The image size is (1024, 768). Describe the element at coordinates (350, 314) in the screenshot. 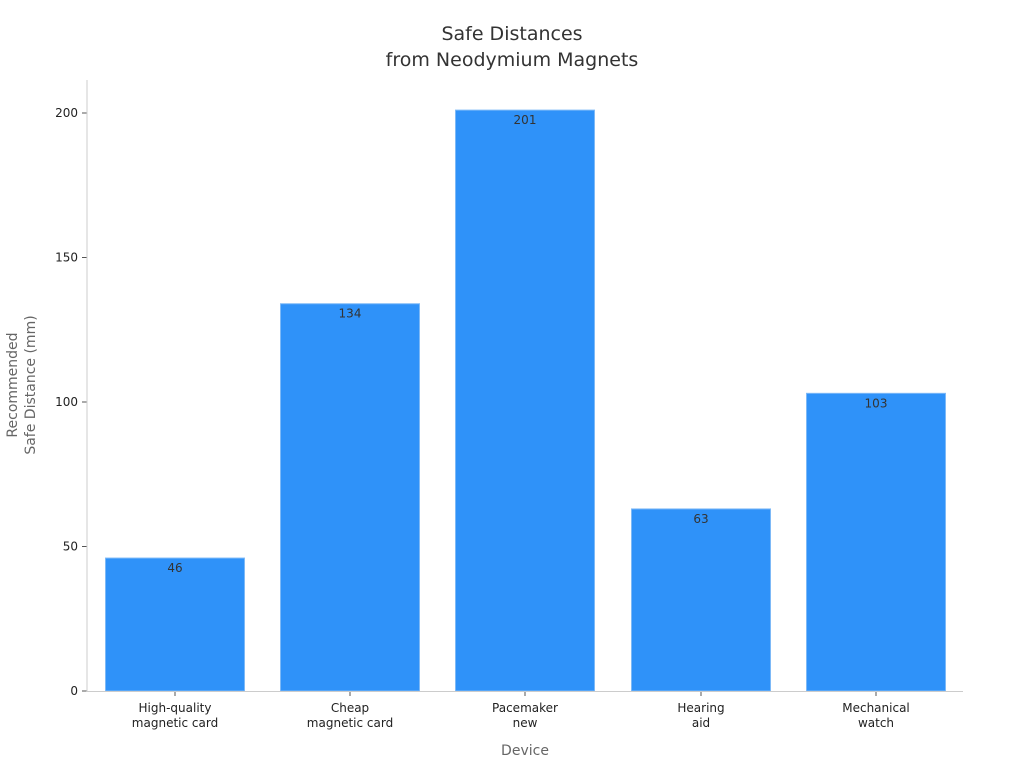

I see `bar-value-label: 134` at that location.